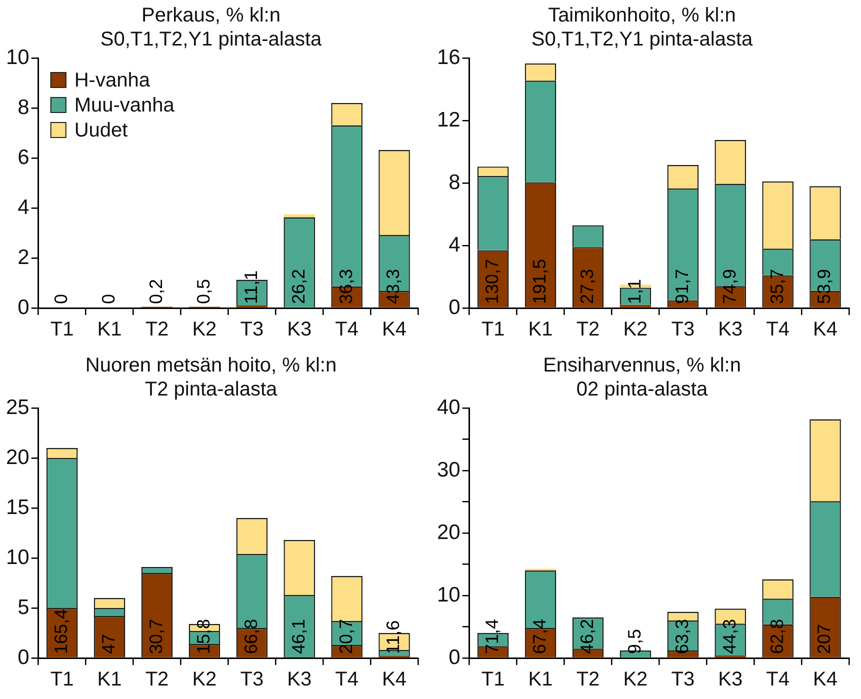 The width and height of the screenshot is (861, 699). I want to click on annotation: 71,4, so click(492, 636).